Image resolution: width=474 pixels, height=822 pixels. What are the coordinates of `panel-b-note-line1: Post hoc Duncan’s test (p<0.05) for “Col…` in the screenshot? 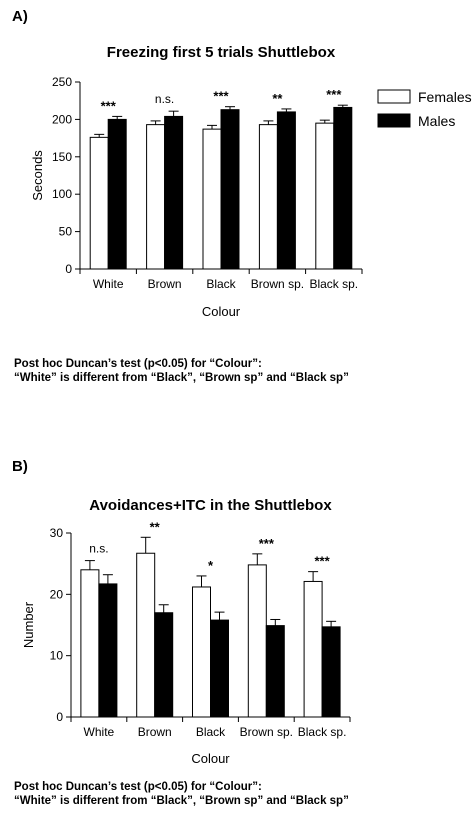 It's located at (138, 787).